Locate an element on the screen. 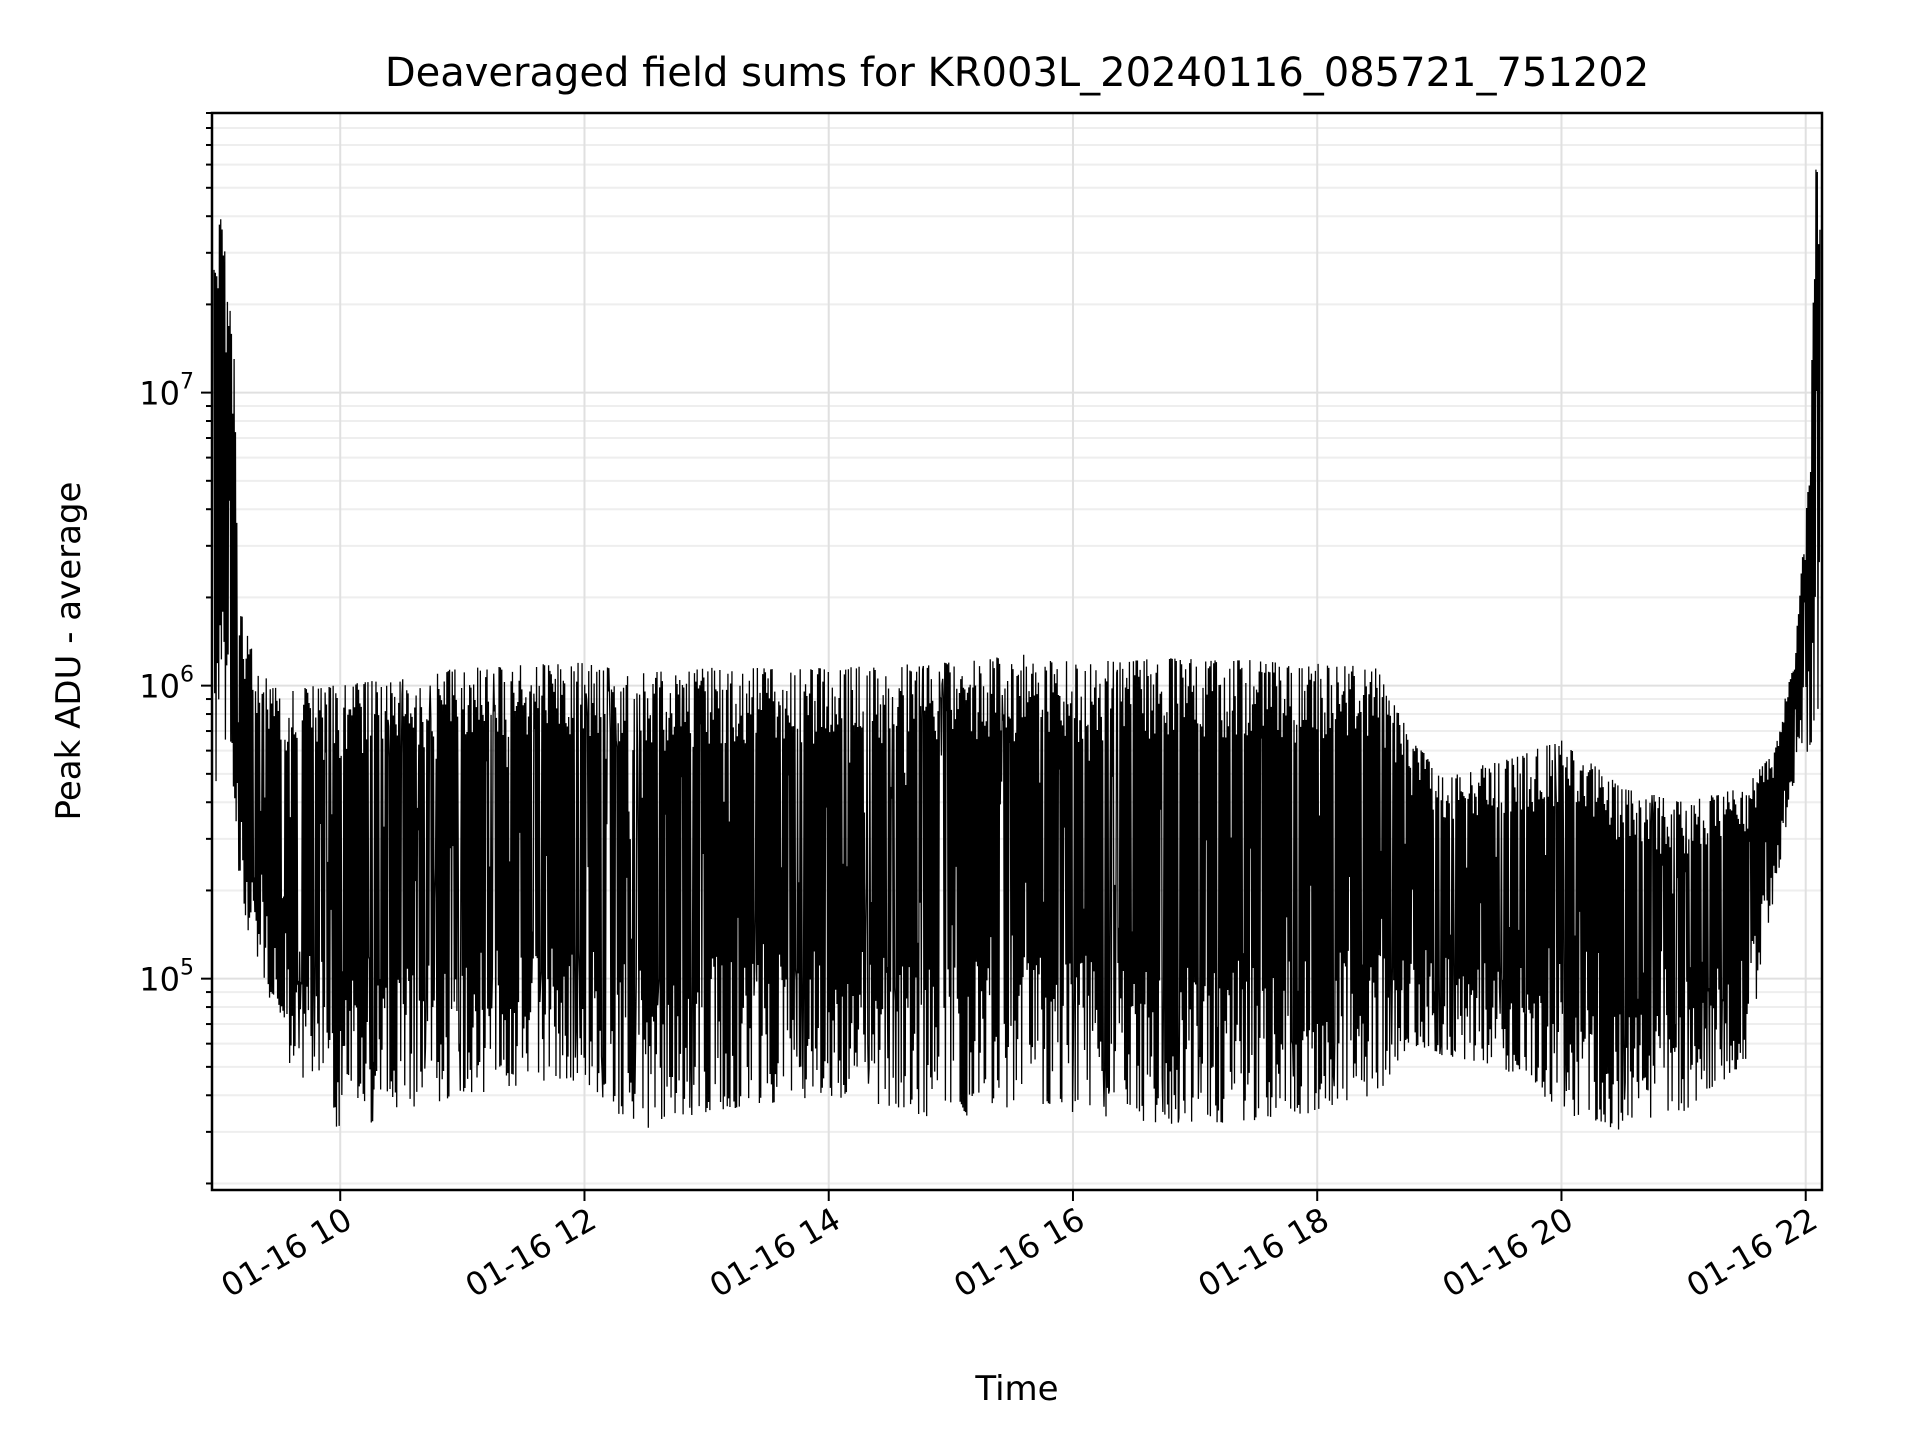 Image resolution: width=1920 pixels, height=1440 pixels. y-tick-label: 10⁷ is located at coordinates (166, 391).